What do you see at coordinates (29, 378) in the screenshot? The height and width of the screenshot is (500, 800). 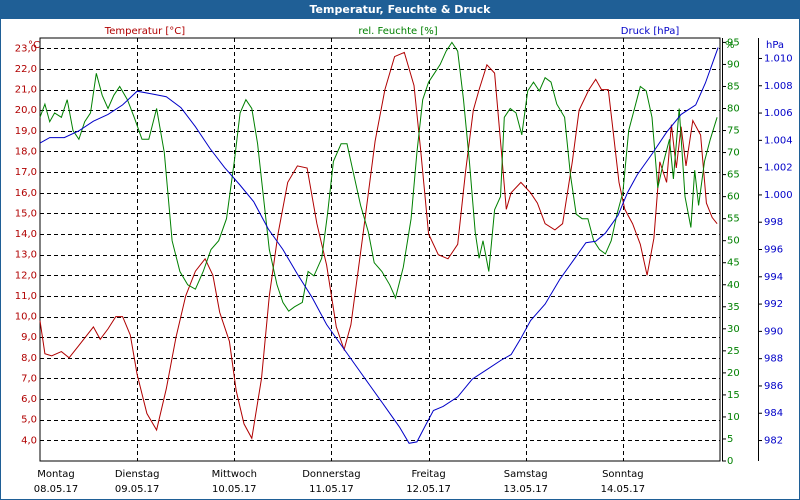 I see `temperature-tick-label: 7,0` at bounding box center [29, 378].